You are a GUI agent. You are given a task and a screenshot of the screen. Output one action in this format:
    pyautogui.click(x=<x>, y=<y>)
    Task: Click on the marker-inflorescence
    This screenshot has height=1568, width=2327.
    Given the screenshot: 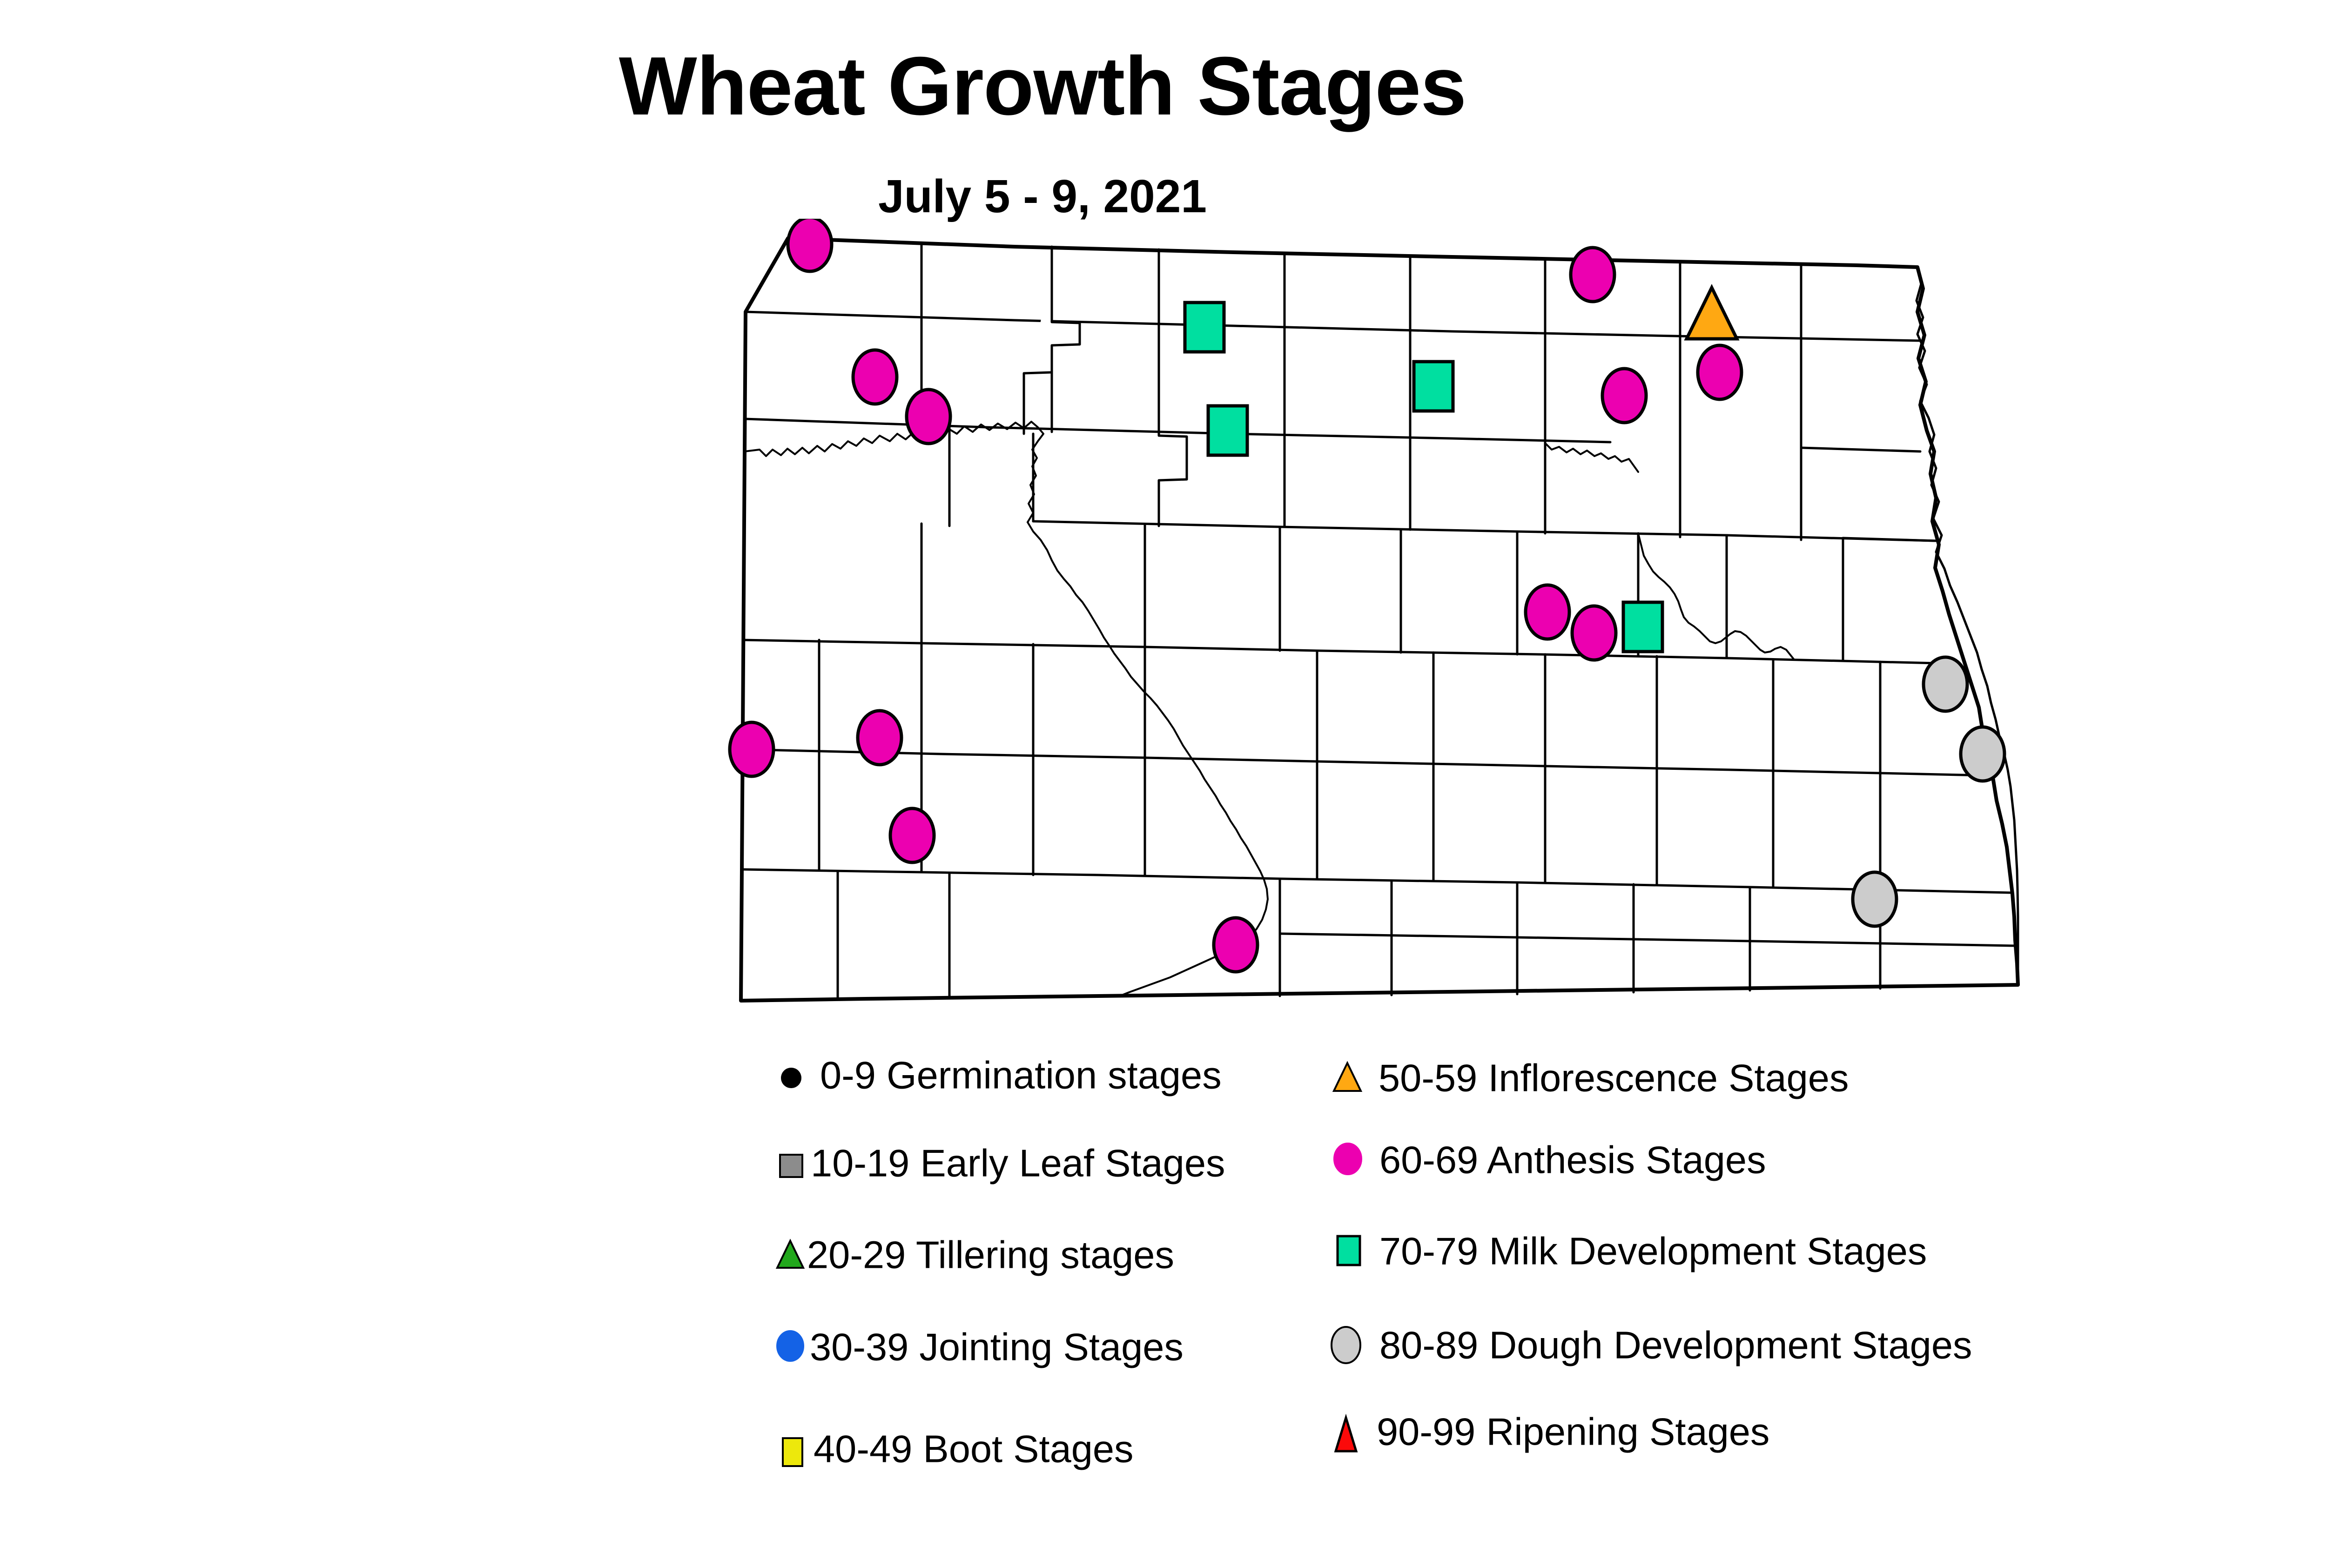 What is the action you would take?
    pyautogui.click(x=1712, y=312)
    